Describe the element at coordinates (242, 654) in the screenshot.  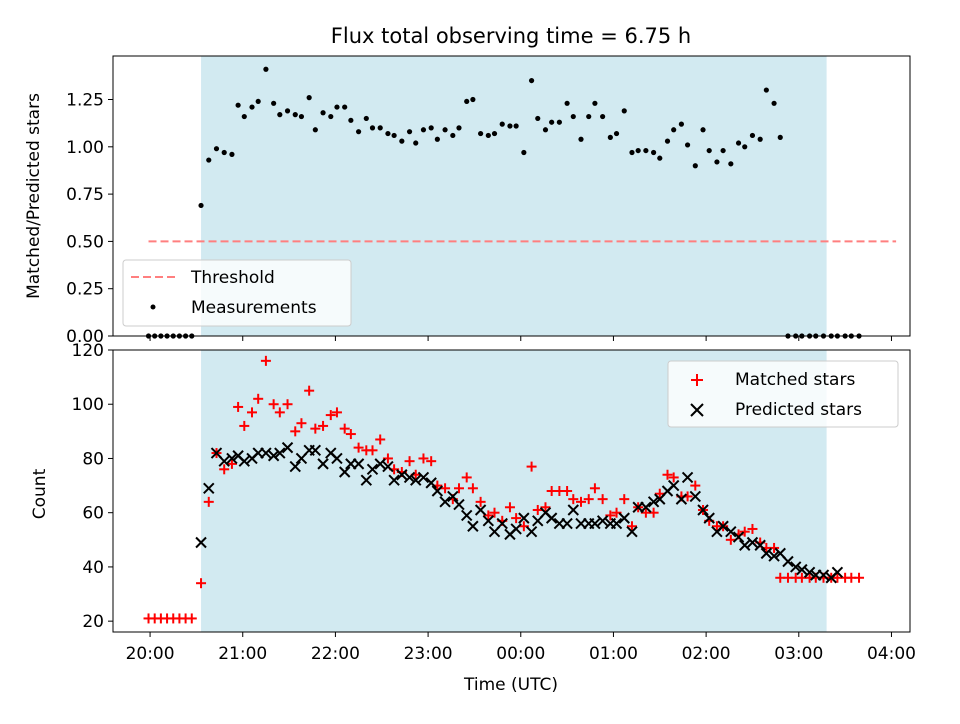
I see `bottom-x-tick-label: 21:00` at that location.